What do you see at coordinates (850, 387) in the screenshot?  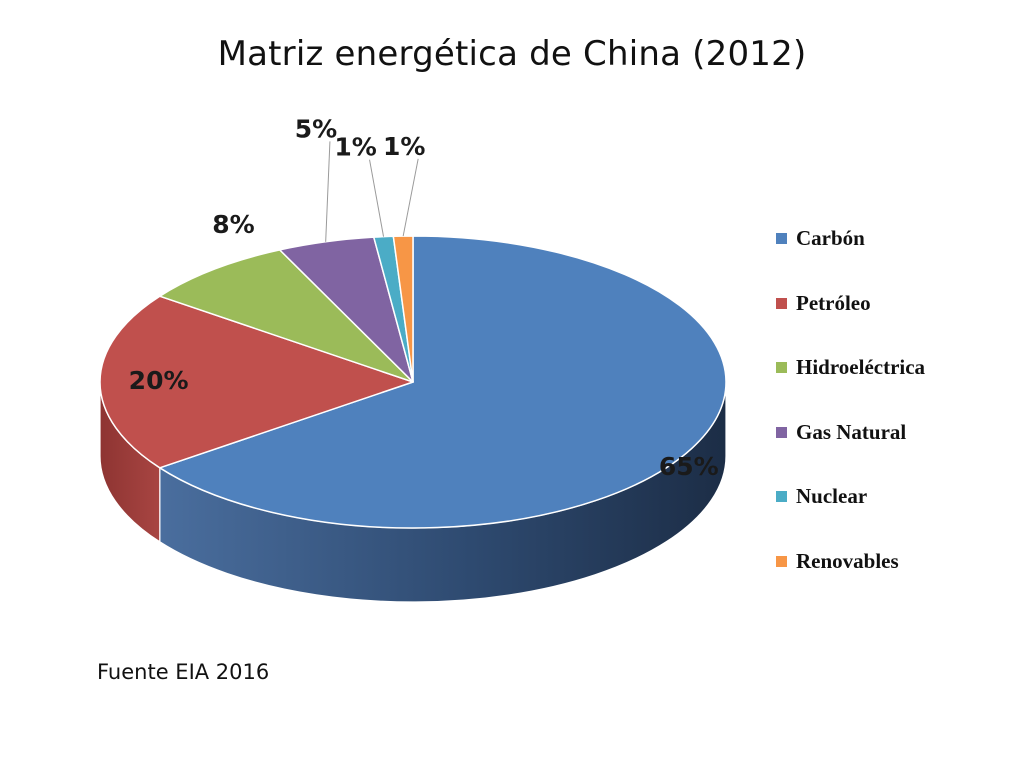 I see `legend-item-hidroelectrica: Hidroeléctrica` at bounding box center [850, 387].